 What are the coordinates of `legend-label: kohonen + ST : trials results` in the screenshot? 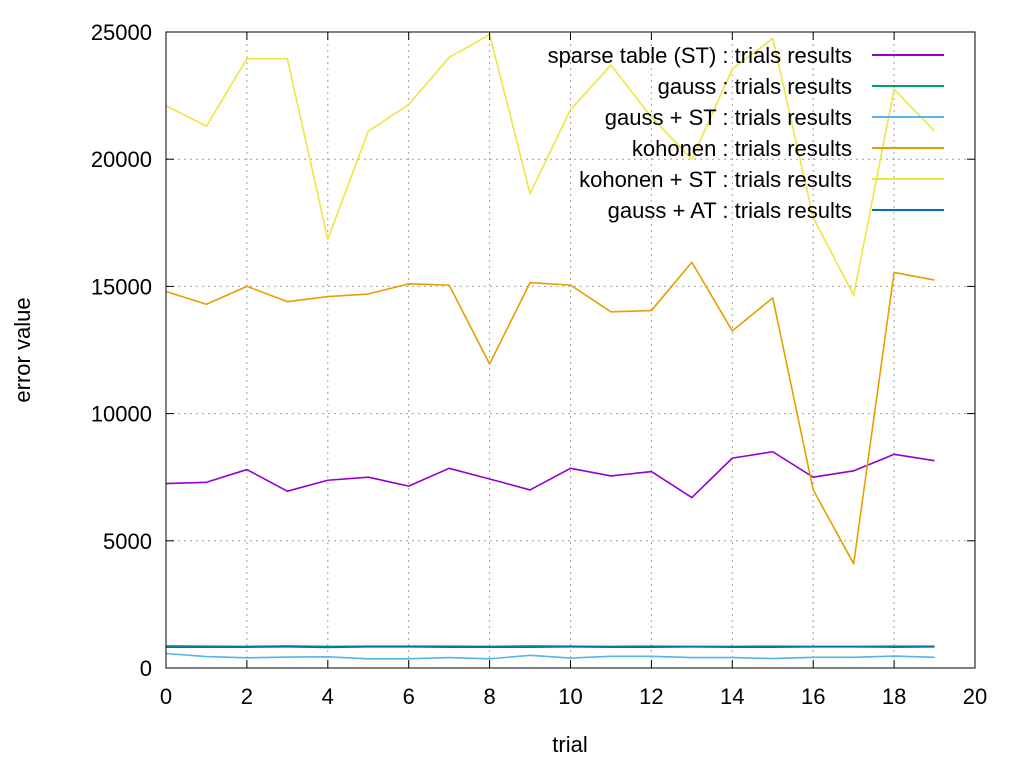 It's located at (715, 179).